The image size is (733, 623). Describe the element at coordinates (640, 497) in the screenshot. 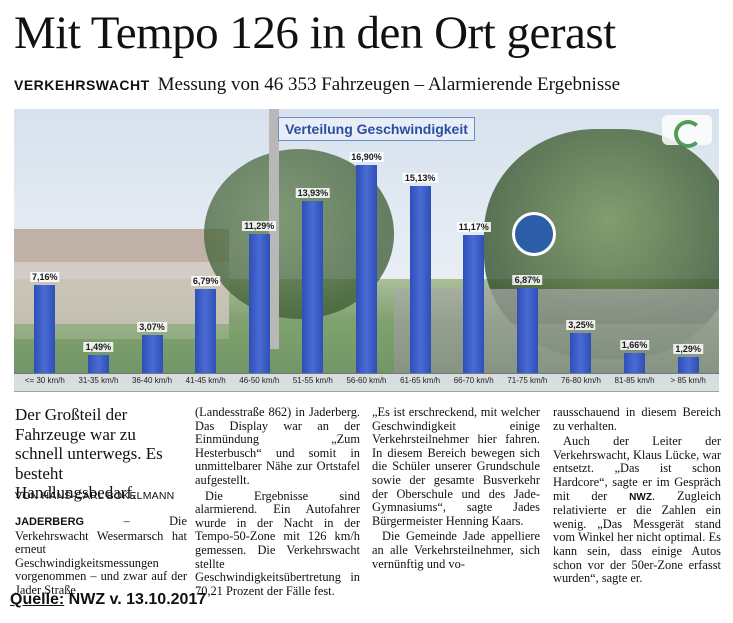

I see `nwz-abbrev: NWZ` at that location.